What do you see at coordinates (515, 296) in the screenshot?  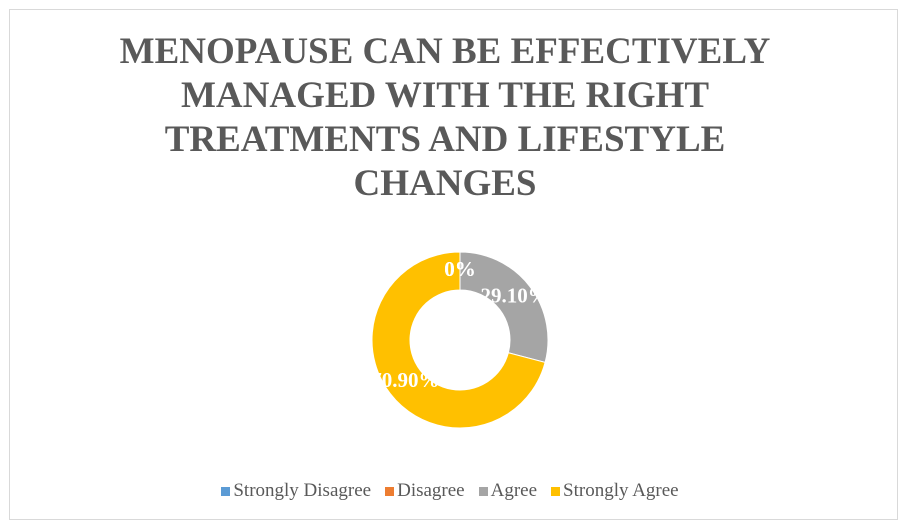 I see `data-label: 29.10%` at bounding box center [515, 296].